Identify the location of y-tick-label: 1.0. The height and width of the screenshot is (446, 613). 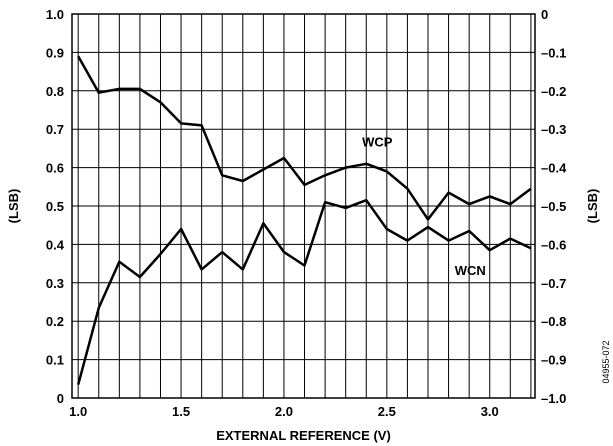
(55, 14).